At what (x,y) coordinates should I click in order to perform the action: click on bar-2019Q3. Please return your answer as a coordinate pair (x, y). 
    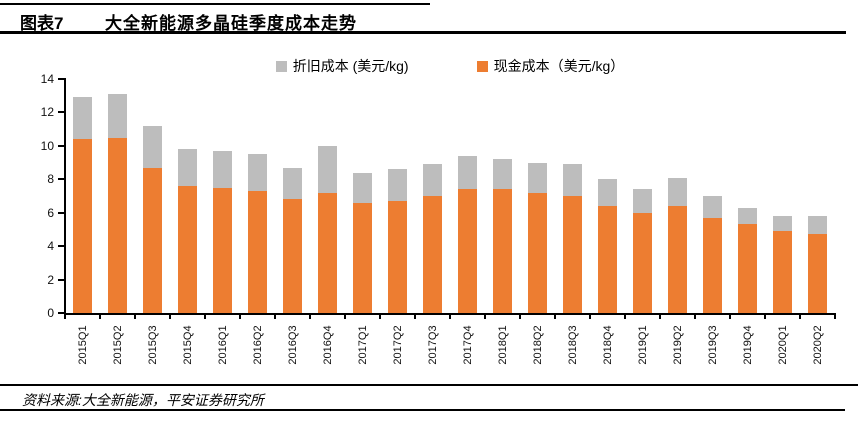
    Looking at the image, I should click on (712, 254).